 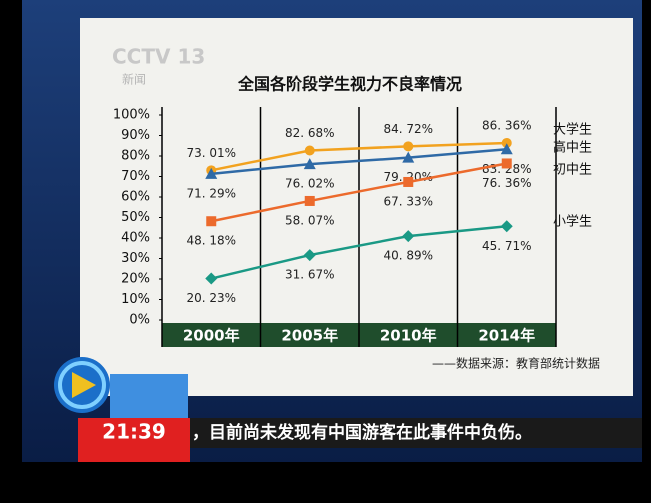 What do you see at coordinates (135, 299) in the screenshot?
I see `y-tick-label: 10%` at bounding box center [135, 299].